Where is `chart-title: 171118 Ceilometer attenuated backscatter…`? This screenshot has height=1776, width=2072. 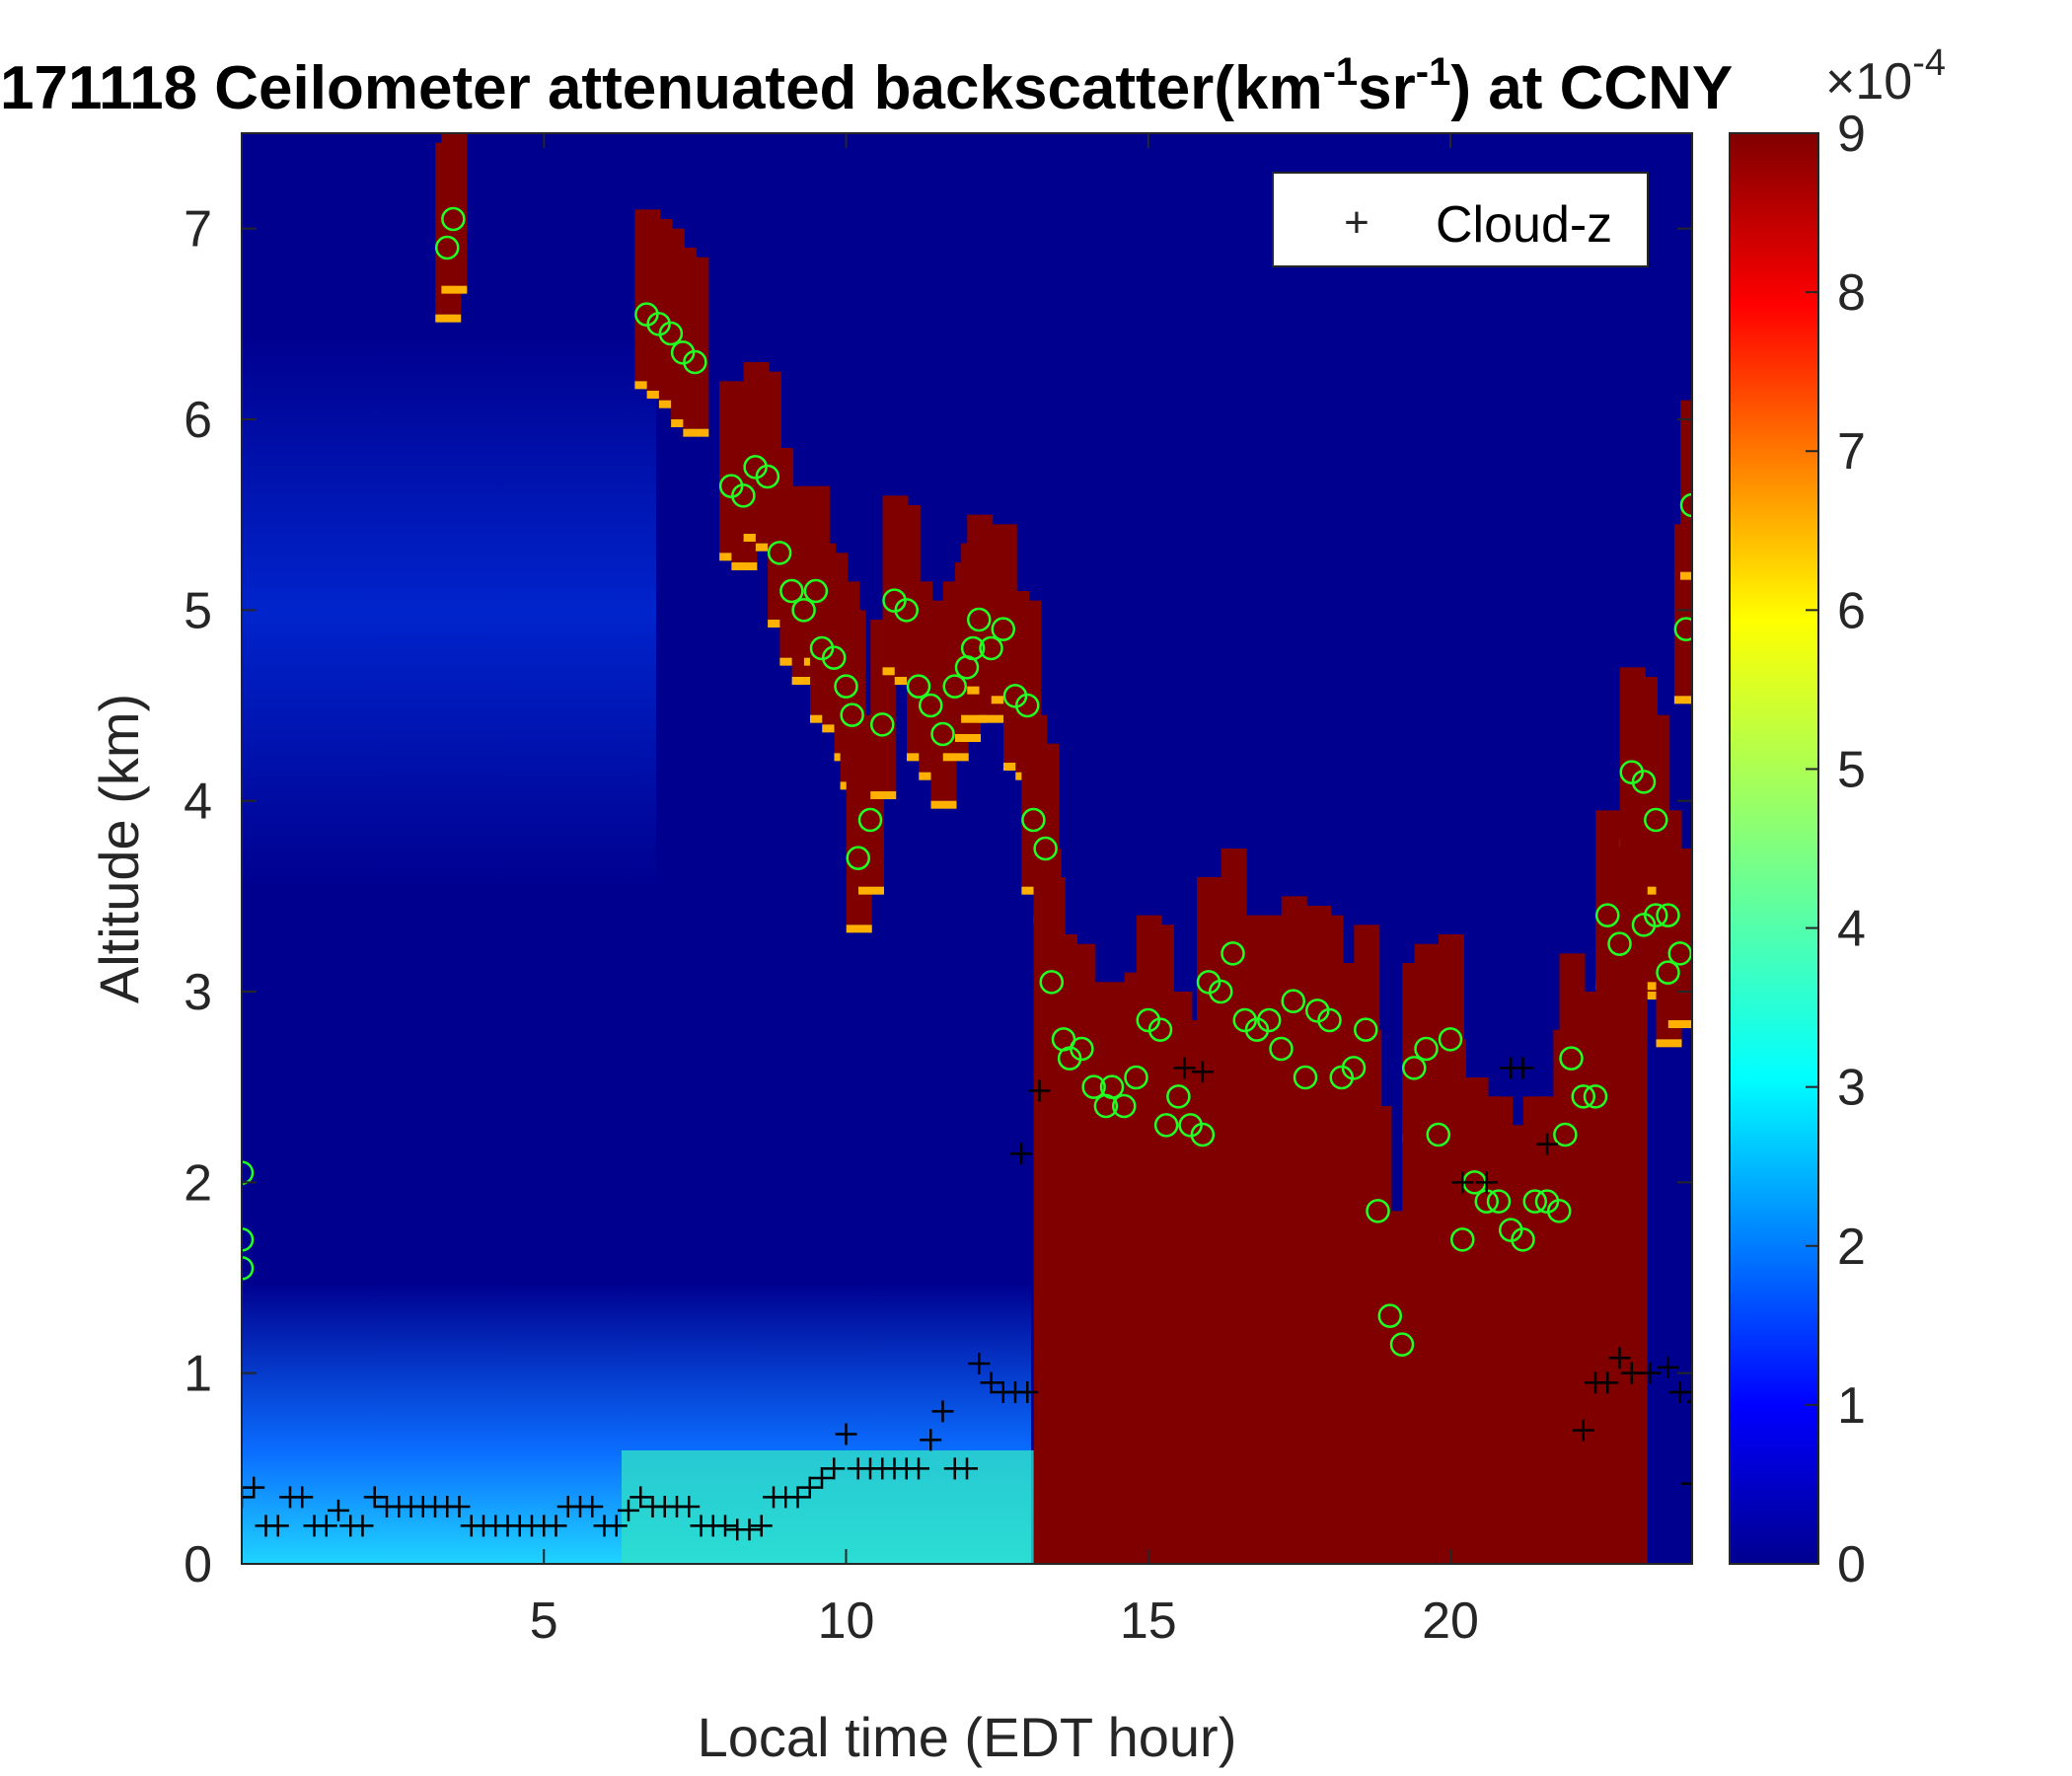
chart-title: 171118 Ceilometer attenuated backscatter… is located at coordinates (866, 86).